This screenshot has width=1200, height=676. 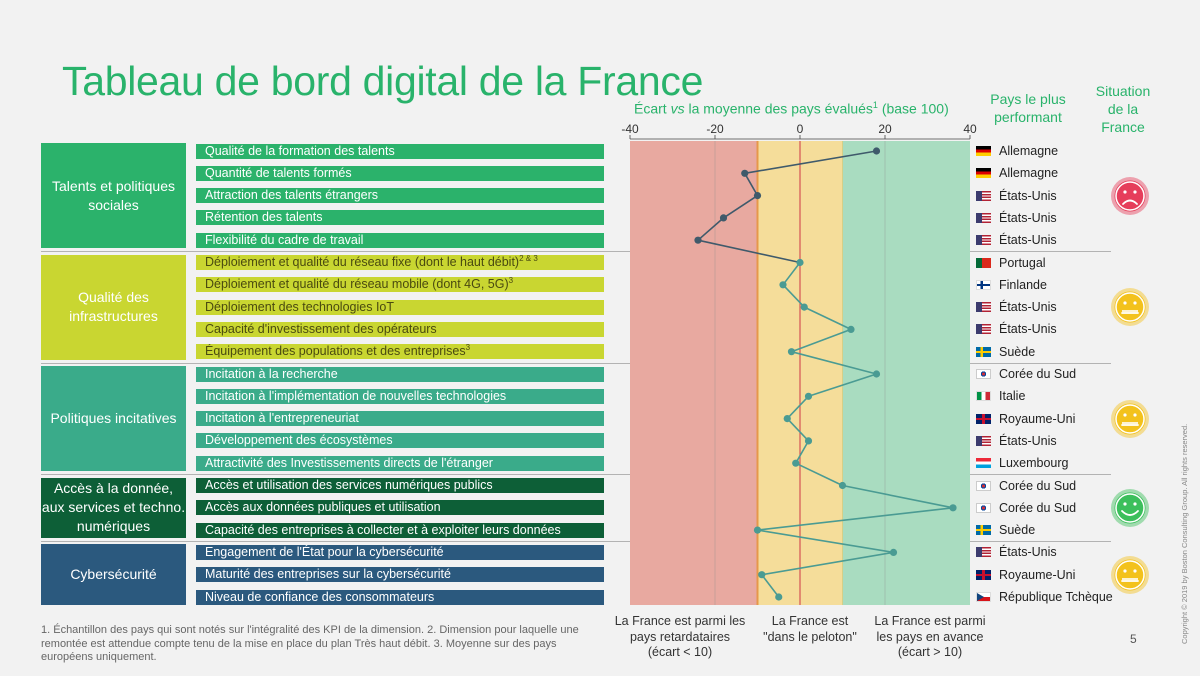 I want to click on axis-title-pre: Écart, so click(x=652, y=108).